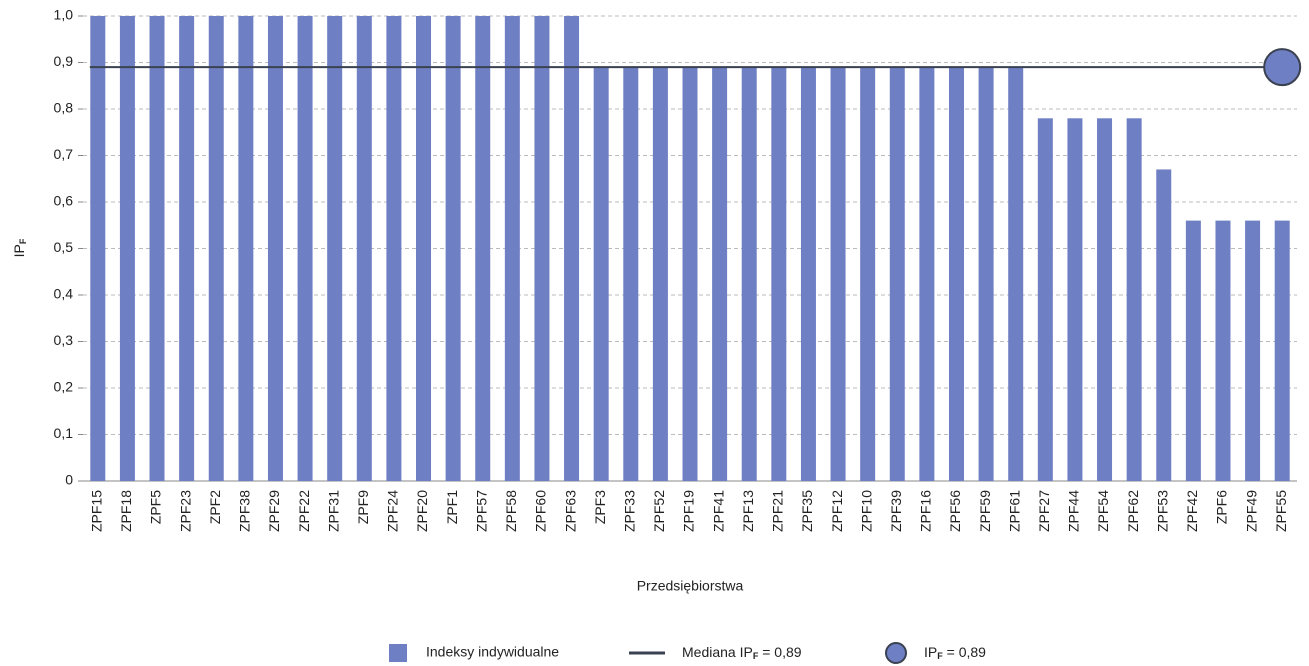 This screenshot has height=666, width=1309. Describe the element at coordinates (97, 511) in the screenshot. I see `x-tick-label: ZPF15` at that location.